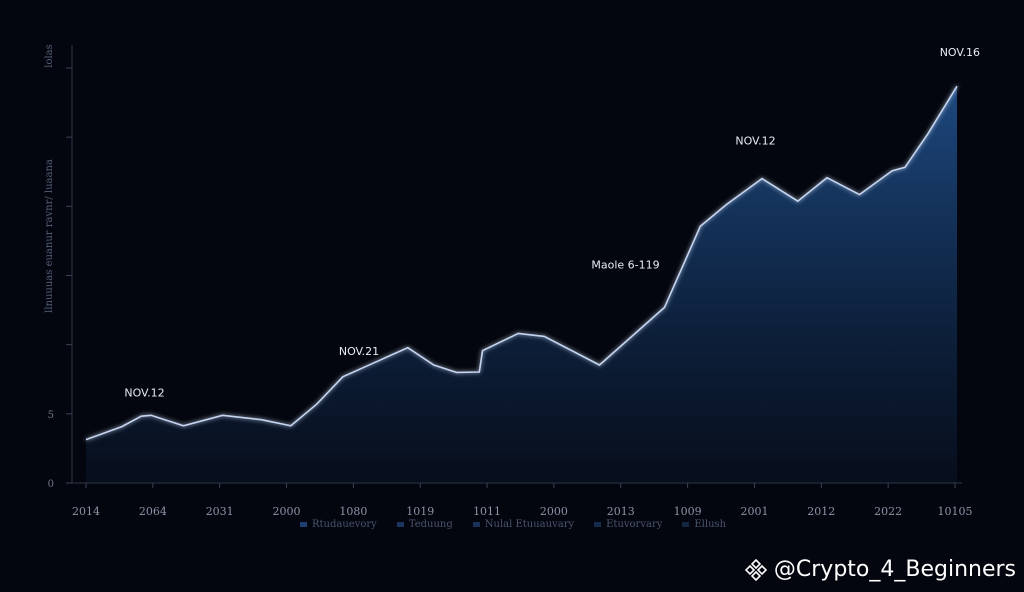 The width and height of the screenshot is (1024, 592). I want to click on x-tick-label: 2031, so click(220, 511).